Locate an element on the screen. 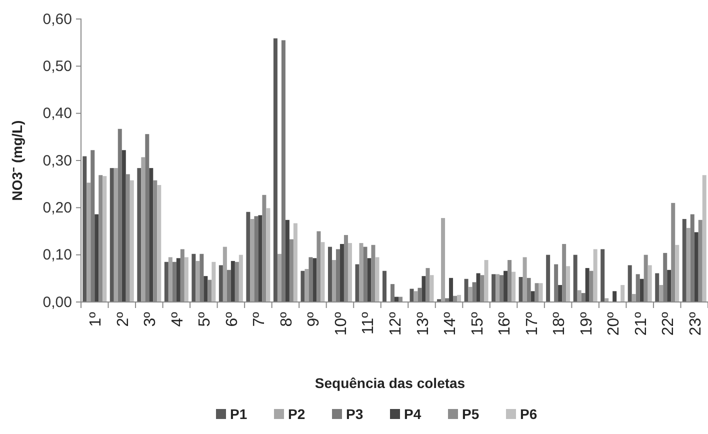  y-tick-label: 0,10 is located at coordinates (57, 255).